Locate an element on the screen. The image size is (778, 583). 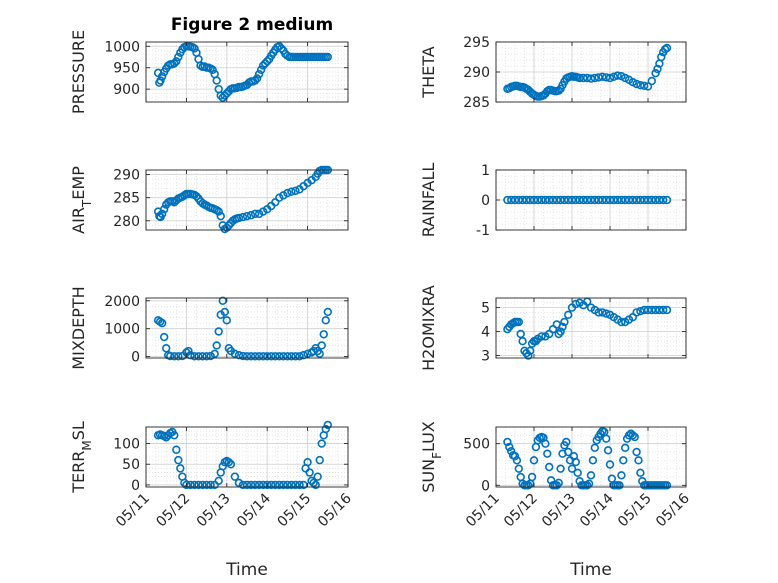
y-tick-label: 4 is located at coordinates (485, 333).